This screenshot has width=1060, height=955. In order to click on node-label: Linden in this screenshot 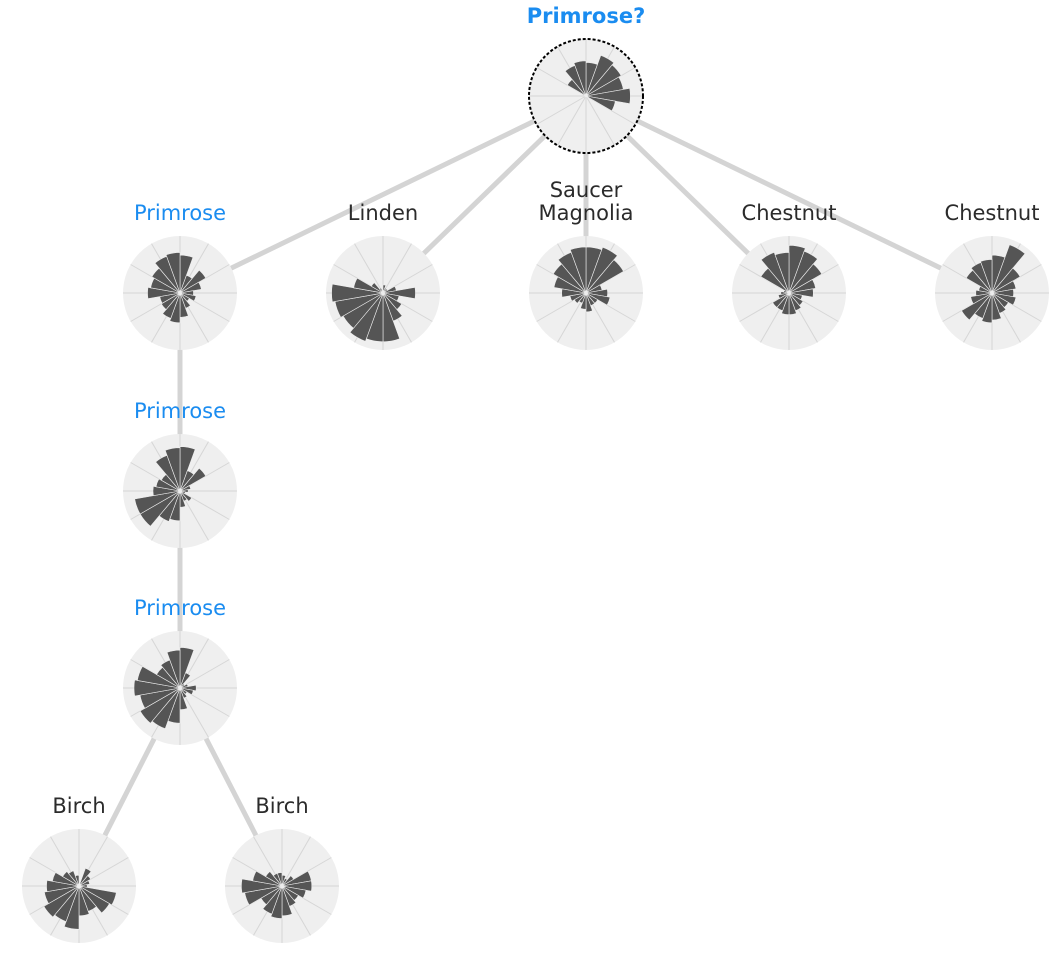, I will do `click(383, 213)`.